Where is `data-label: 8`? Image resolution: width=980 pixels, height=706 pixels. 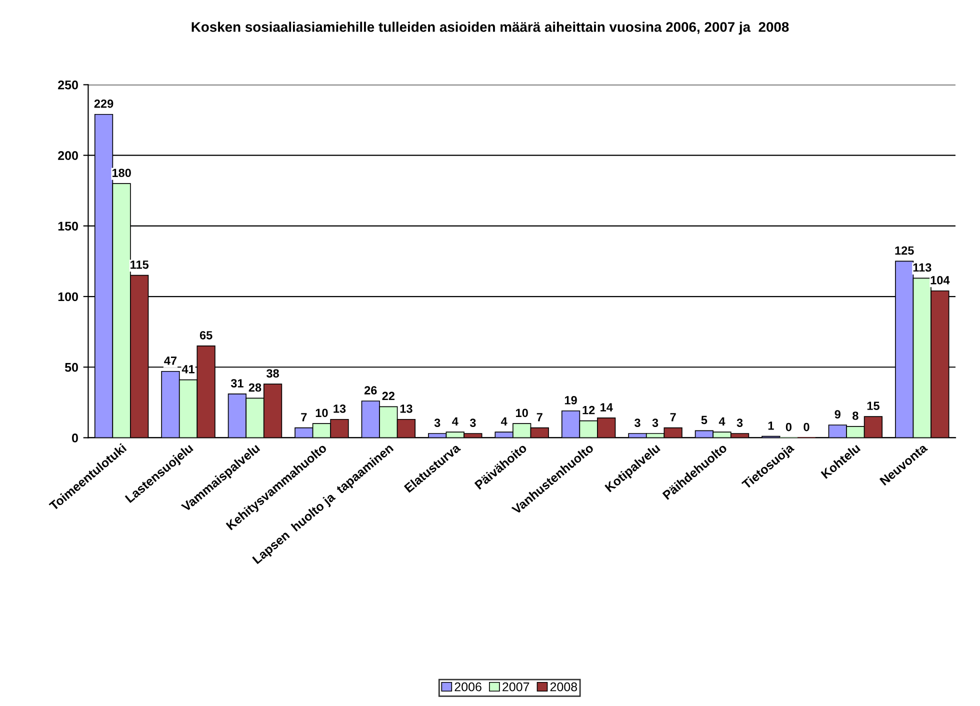
data-label: 8 is located at coordinates (855, 416).